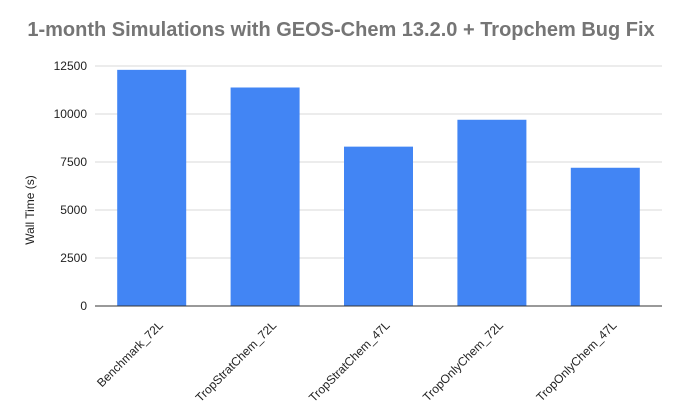 This screenshot has height=417, width=682. Describe the element at coordinates (349, 361) in the screenshot. I see `x-tick-label: TropStratChem_47L` at that location.